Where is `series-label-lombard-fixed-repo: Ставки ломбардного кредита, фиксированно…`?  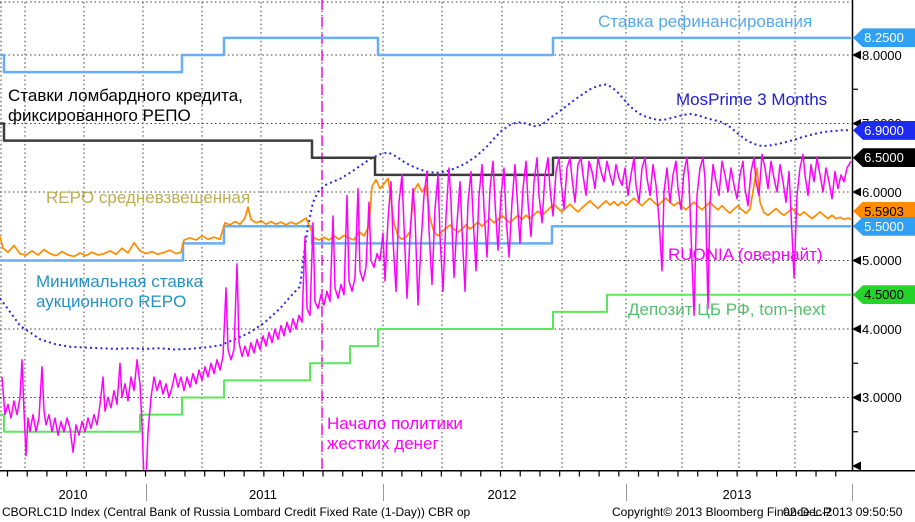
series-label-lombard-fixed-repo: Ставки ломбардного кредита, фиксированно… is located at coordinates (125, 106).